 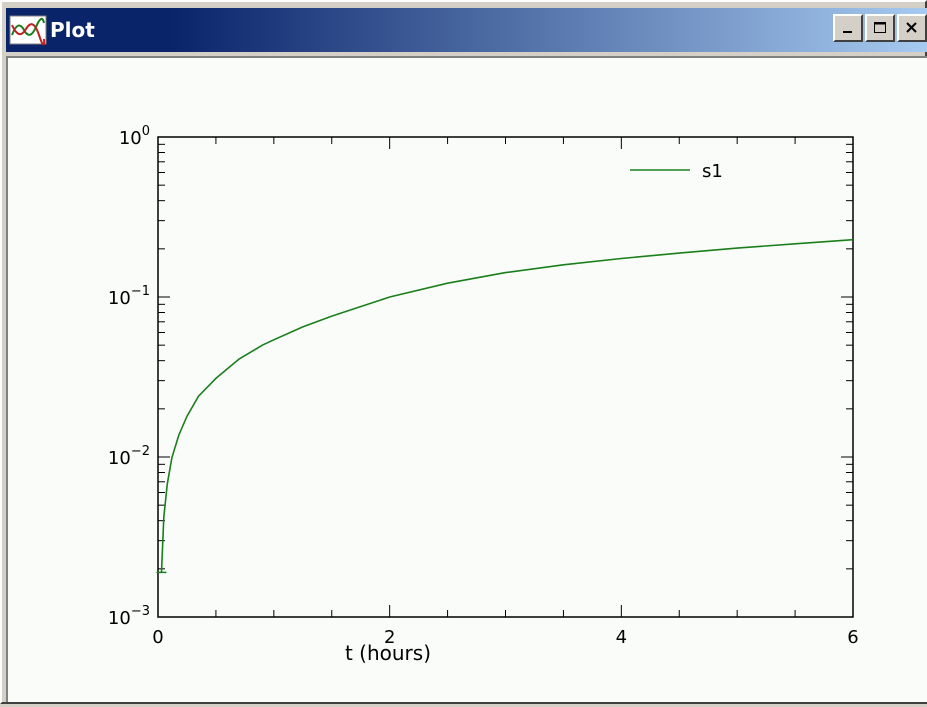 I want to click on y-tick-label: 10⁻¹, so click(x=129, y=296).